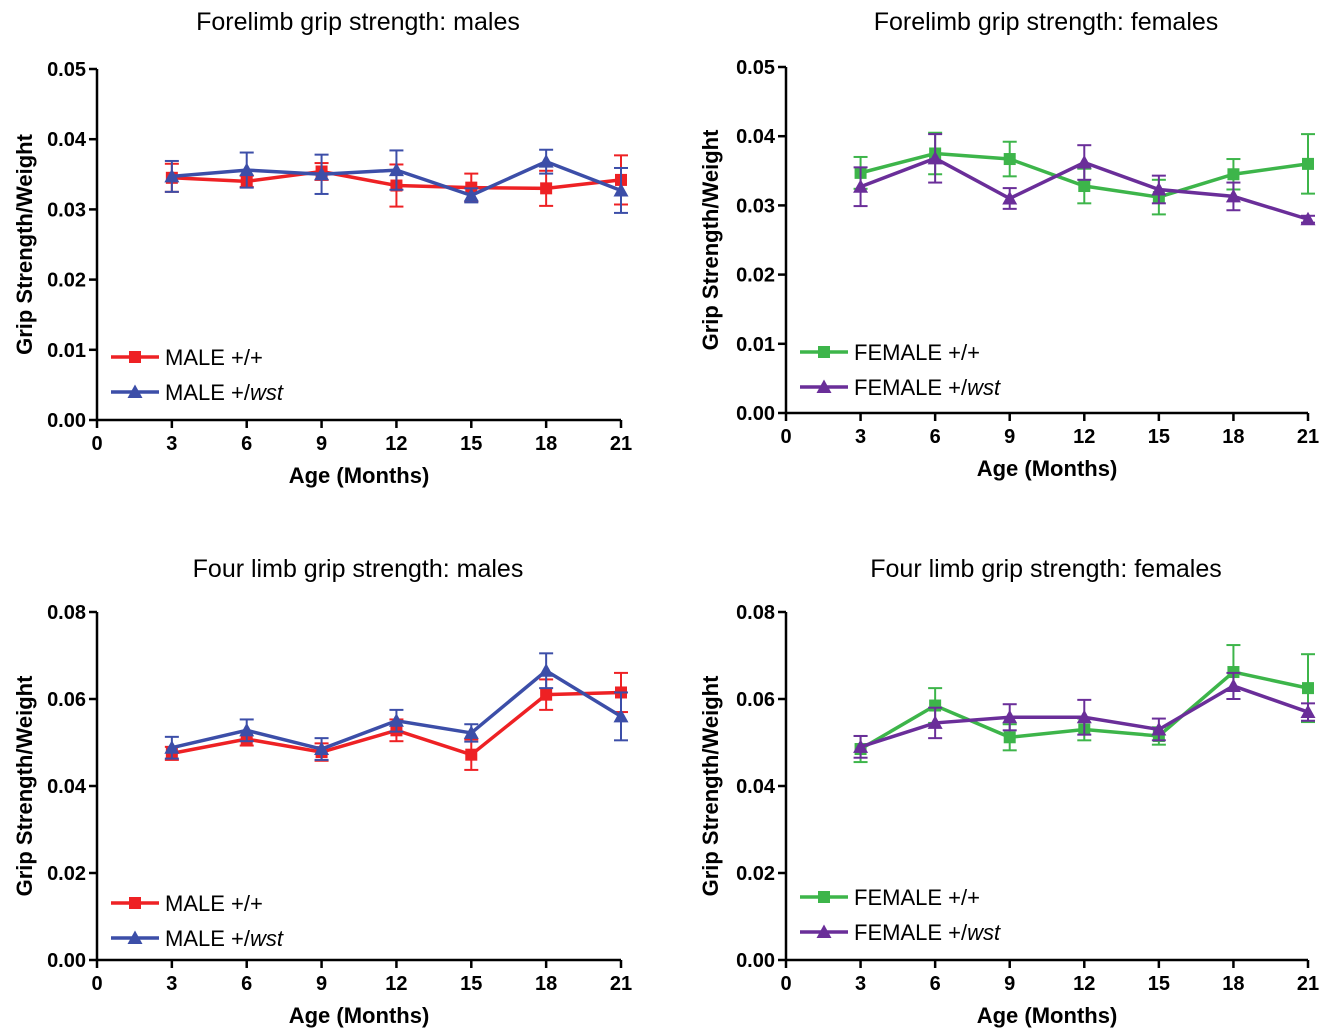 Image resolution: width=1331 pixels, height=1029 pixels. Describe the element at coordinates (1046, 22) in the screenshot. I see `chart-title: Forelimb grip strength: females` at that location.